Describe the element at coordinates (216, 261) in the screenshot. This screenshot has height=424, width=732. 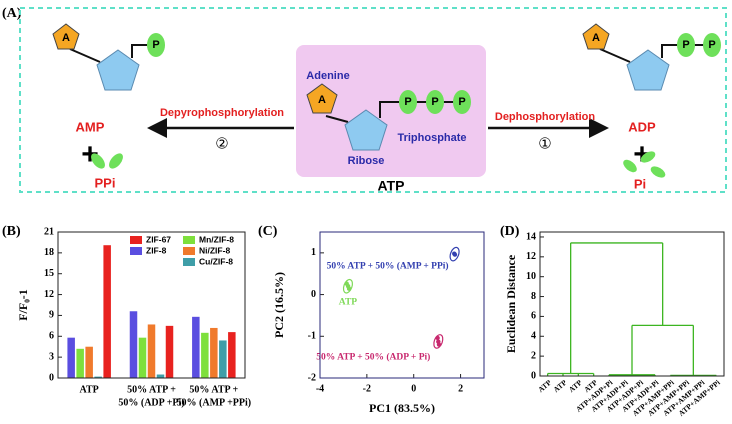
I see `legend-label: Cu/ZIF-8` at that location.